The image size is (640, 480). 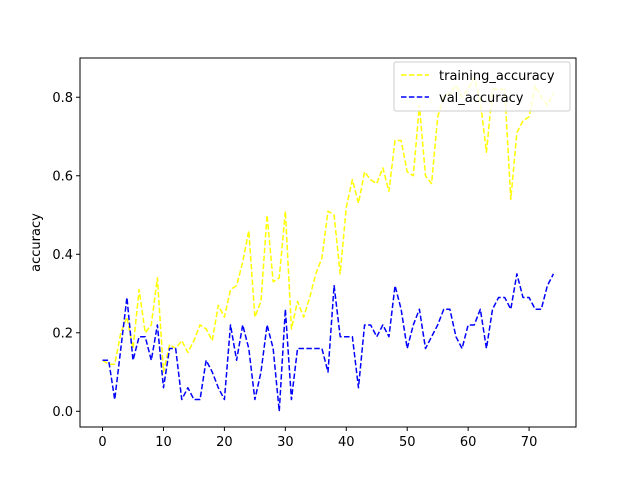 I want to click on x-tick-label: 60, so click(x=468, y=442).